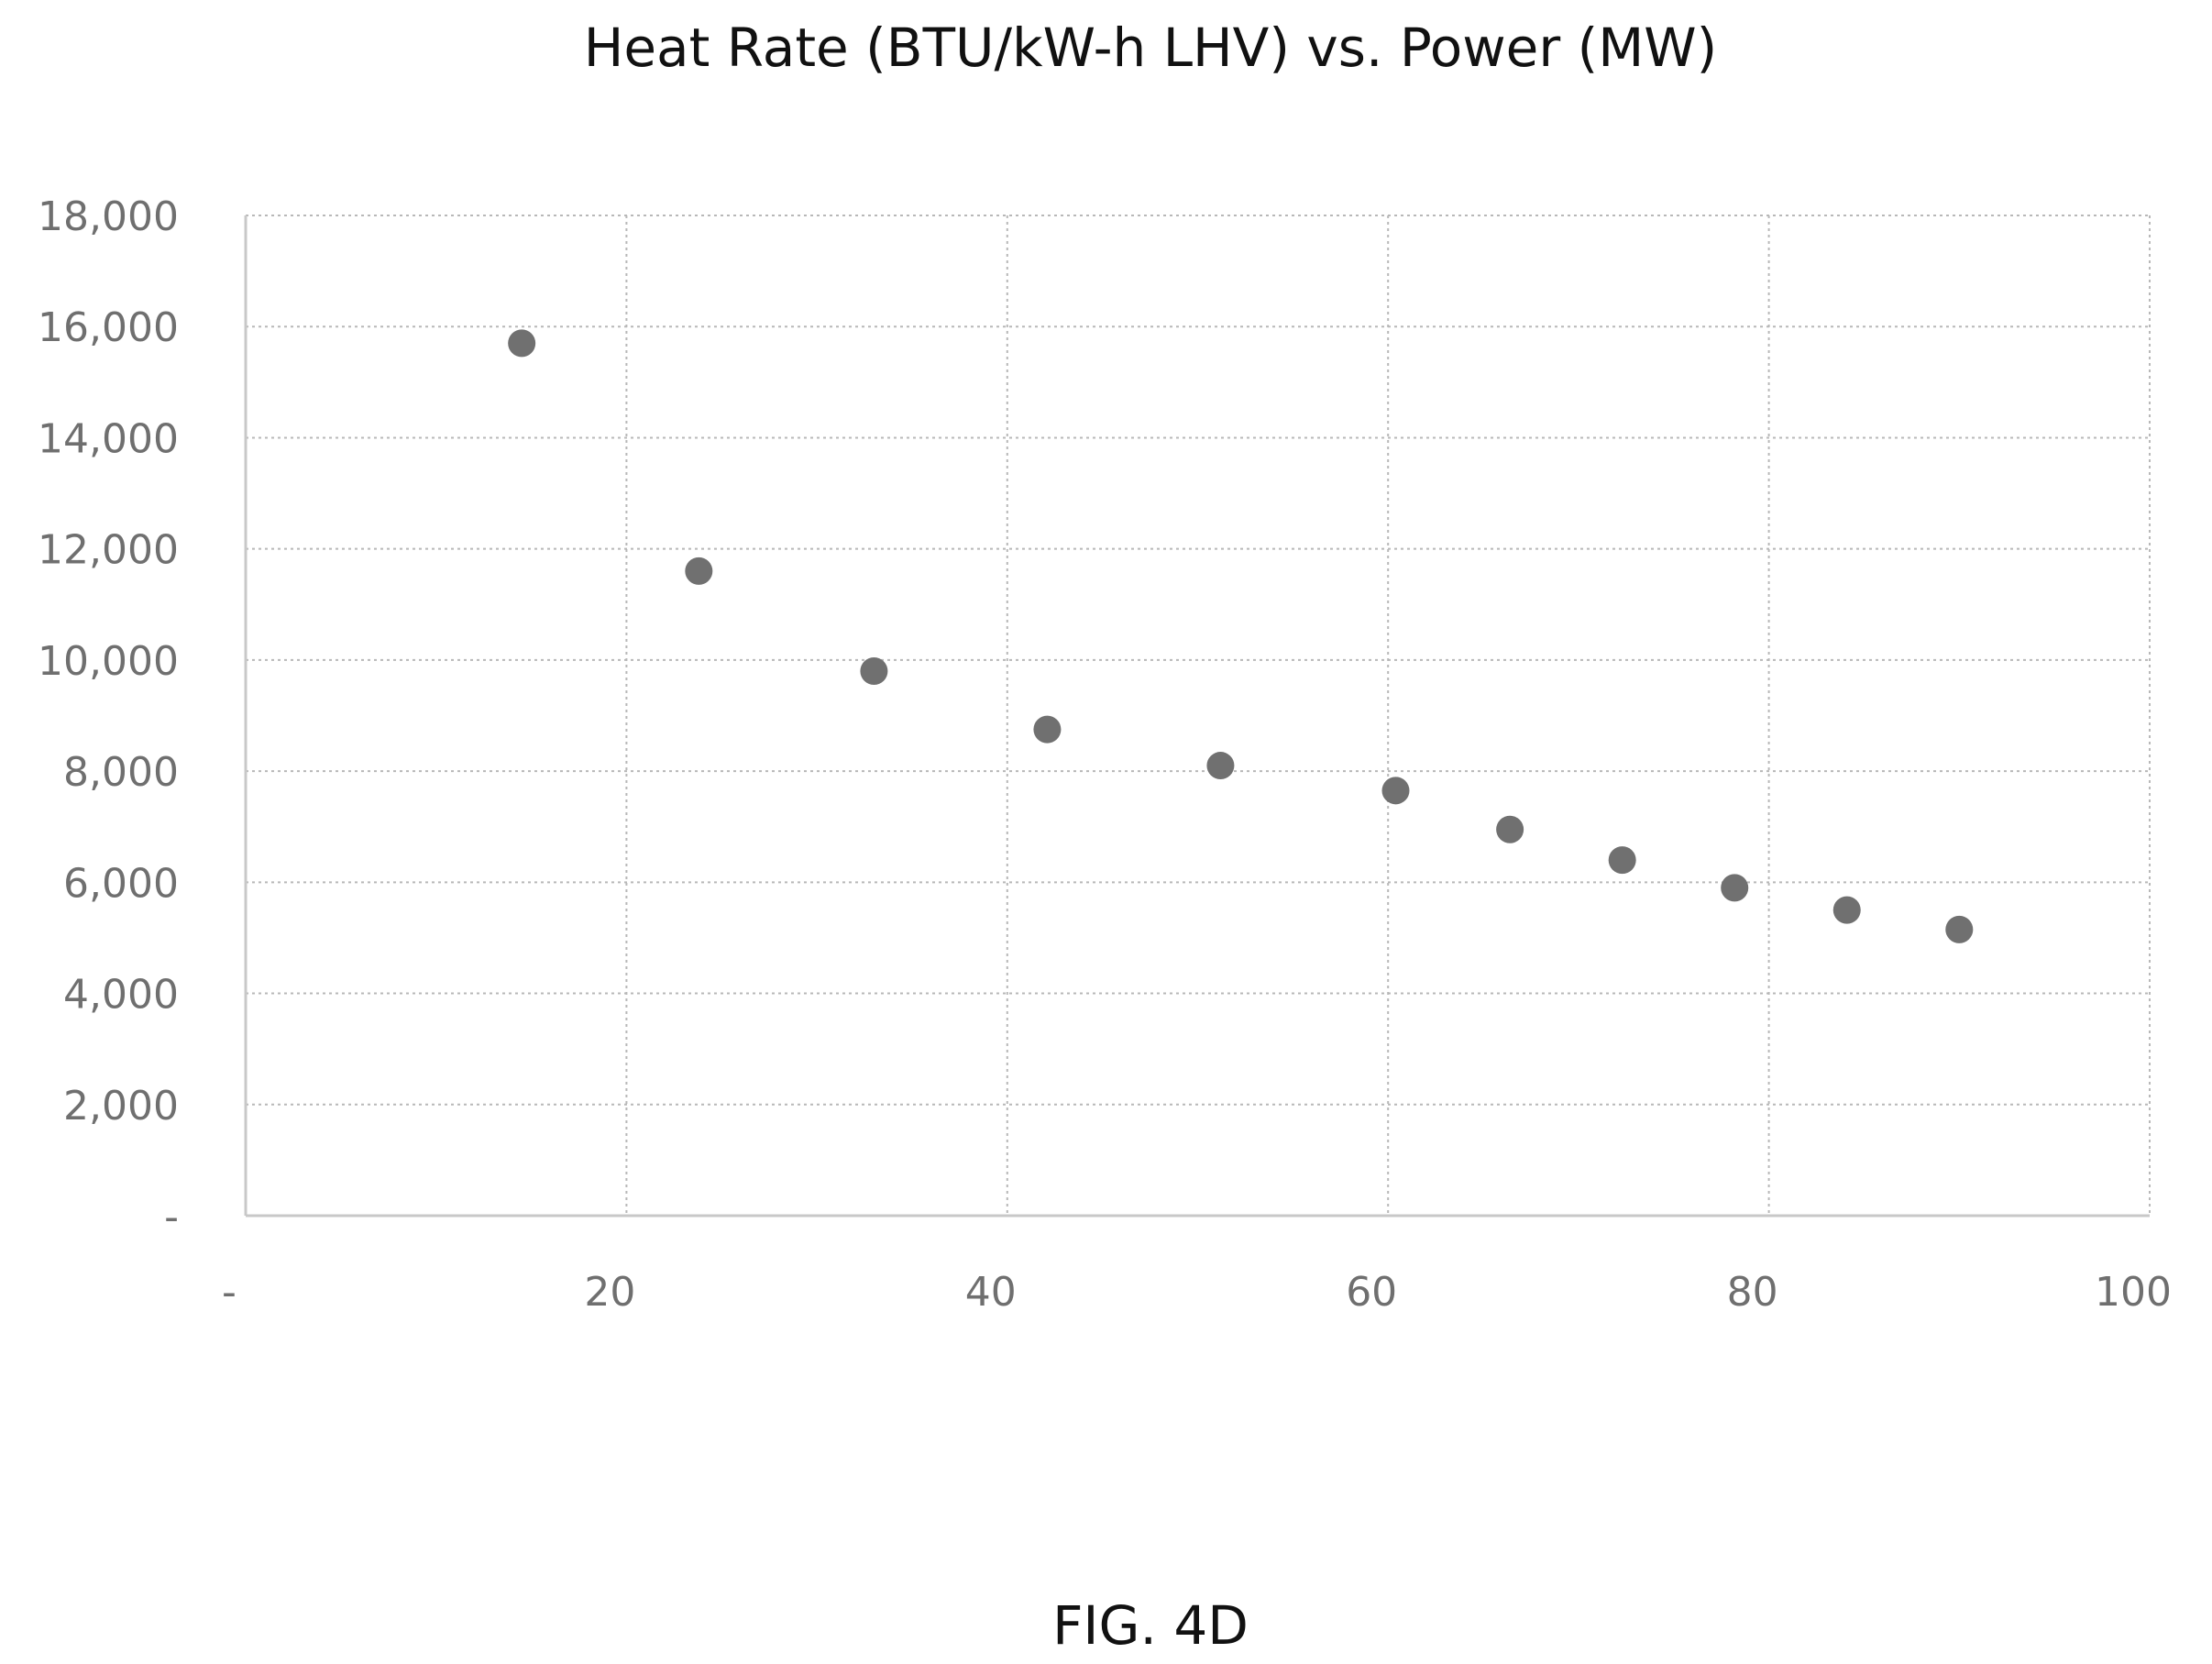 The image size is (2212, 1664). What do you see at coordinates (229, 1292) in the screenshot?
I see `x-tick-label: -` at bounding box center [229, 1292].